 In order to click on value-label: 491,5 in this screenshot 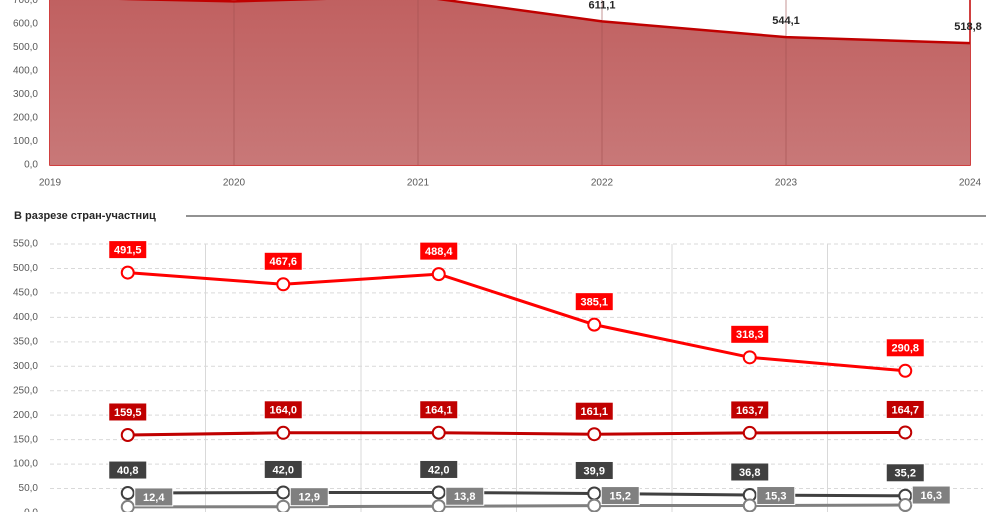, I will do `click(128, 251)`.